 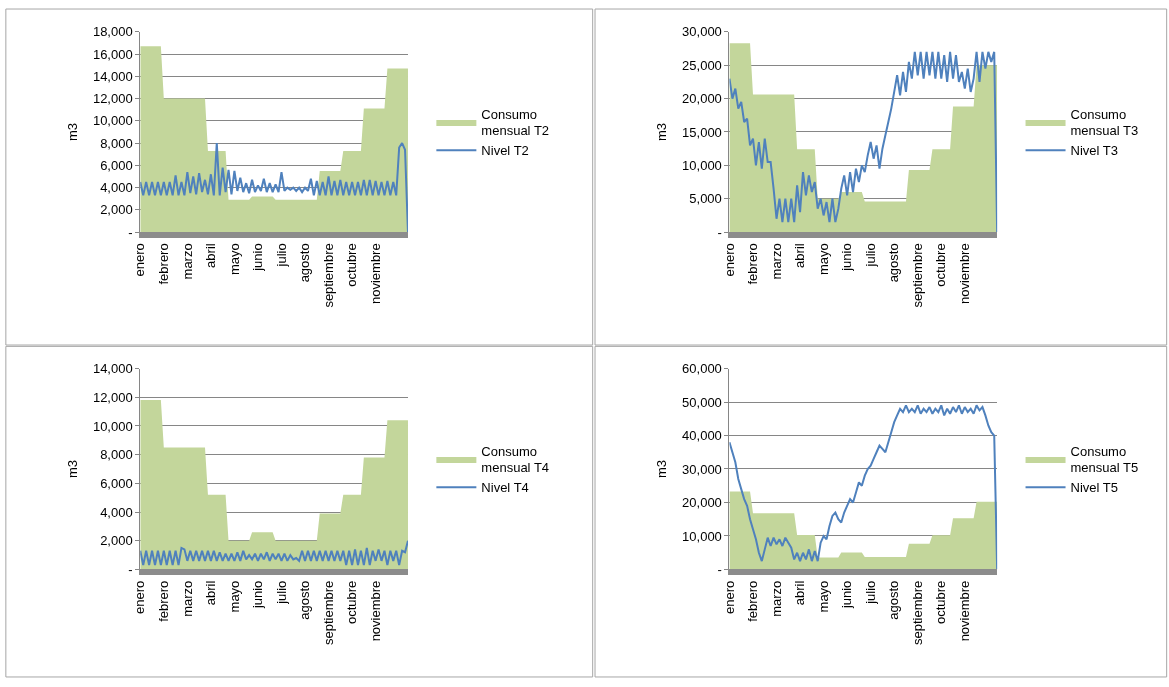 What do you see at coordinates (1094, 151) in the screenshot?
I see `legend-label: Nivel T3` at bounding box center [1094, 151].